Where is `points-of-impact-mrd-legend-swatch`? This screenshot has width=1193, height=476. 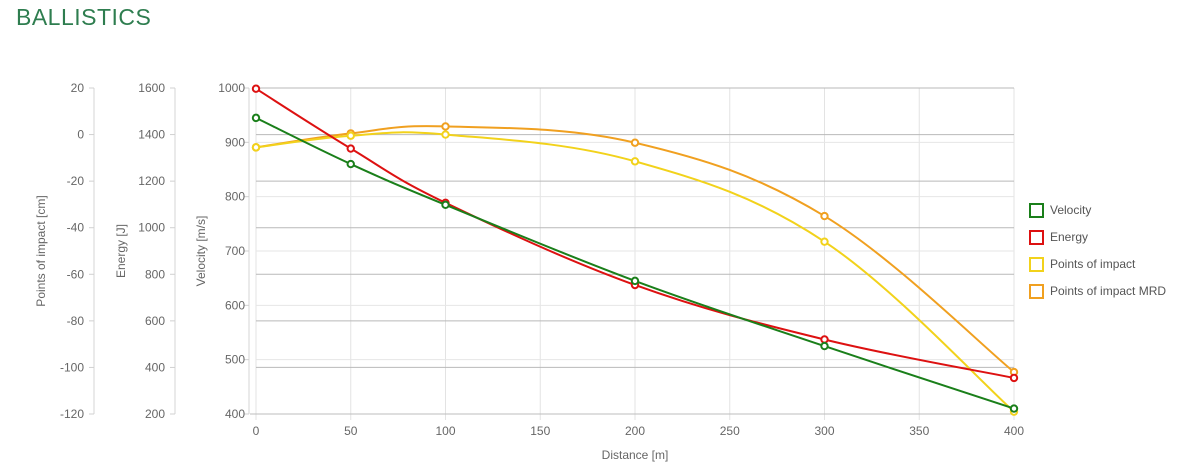 points-of-impact-mrd-legend-swatch is located at coordinates (1036, 291).